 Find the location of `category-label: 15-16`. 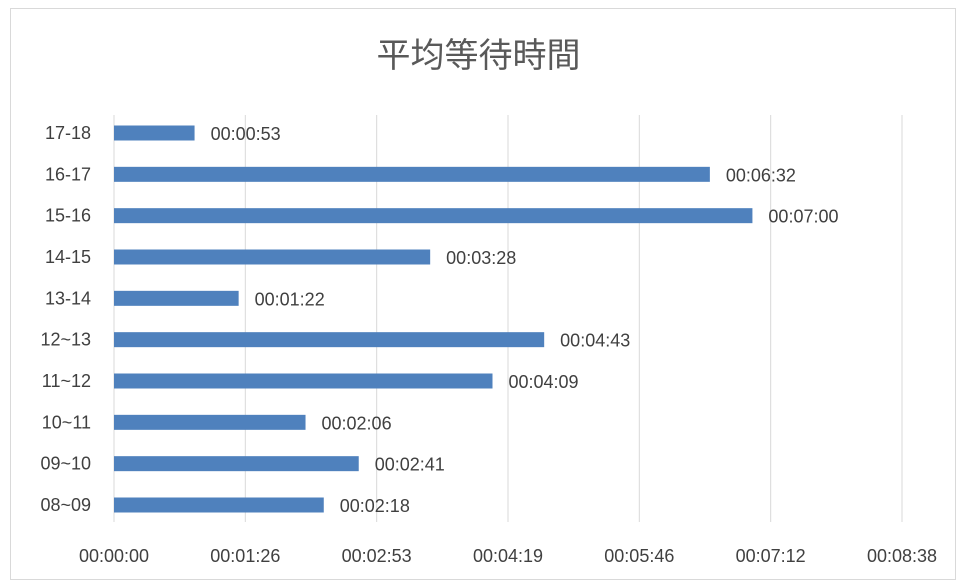

category-label: 15-16 is located at coordinates (68, 216).